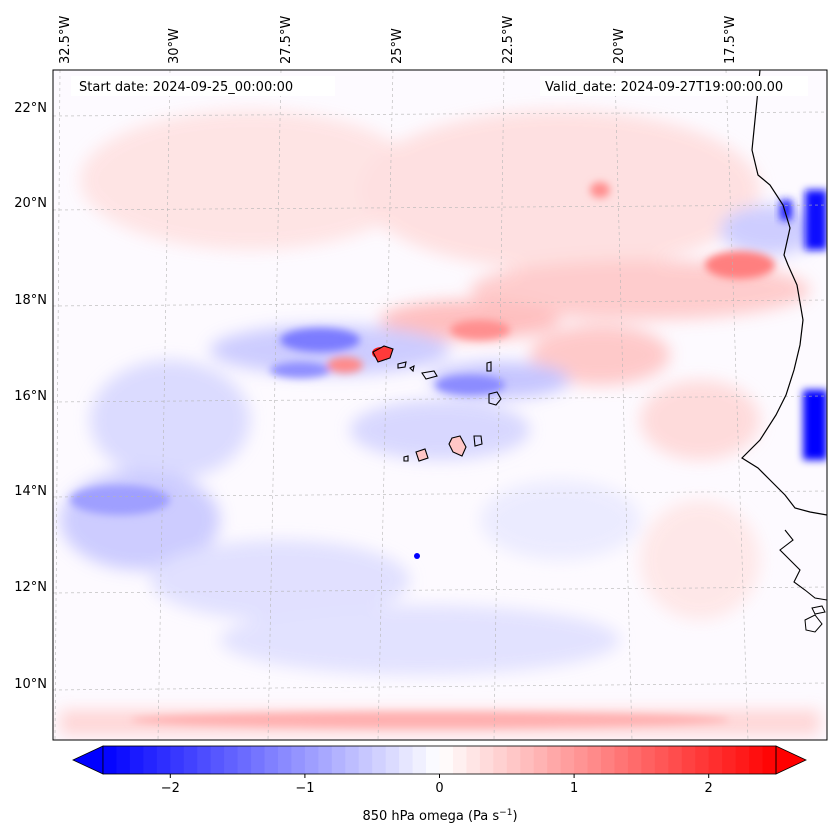 The width and height of the screenshot is (837, 839). Describe the element at coordinates (286, 40) in the screenshot. I see `lon-label: 27.5°W` at that location.